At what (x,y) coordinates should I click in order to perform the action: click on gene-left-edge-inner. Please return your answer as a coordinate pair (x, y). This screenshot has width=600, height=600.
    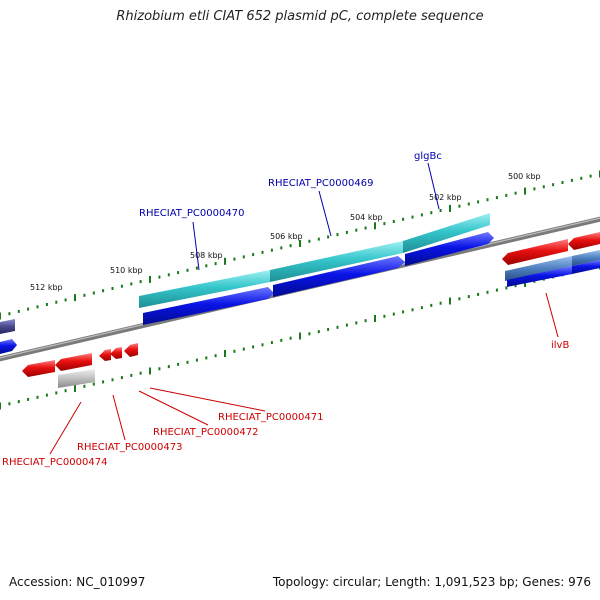
    Looking at the image, I should click on (8, 346).